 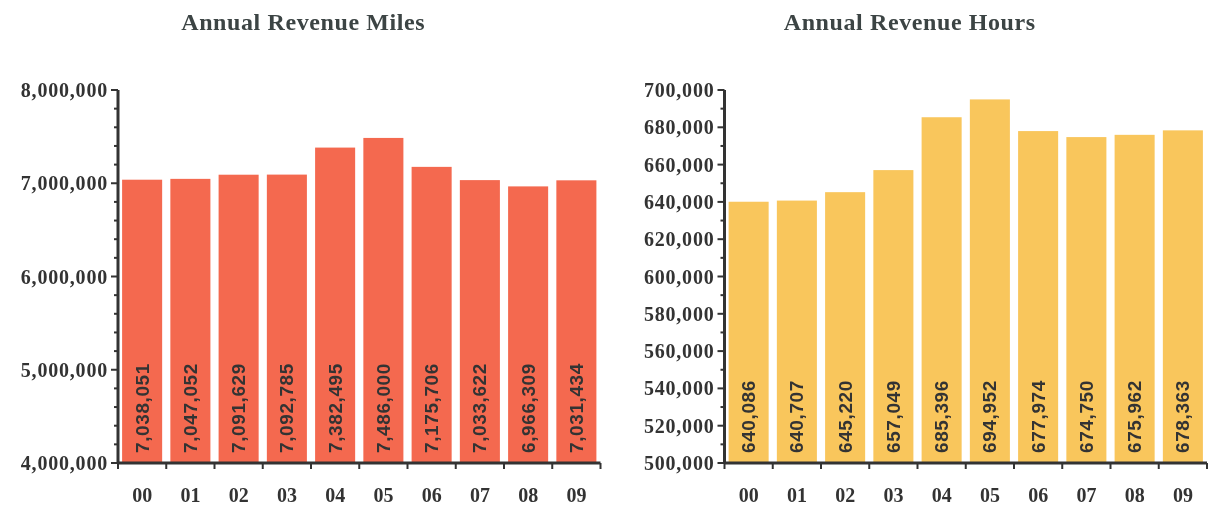 What do you see at coordinates (64, 463) in the screenshot?
I see `y-tick-label: 4,000,000` at bounding box center [64, 463].